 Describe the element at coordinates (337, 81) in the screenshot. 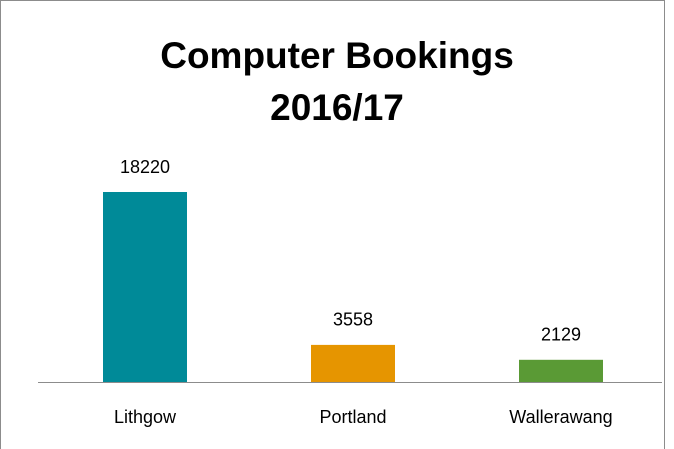

I see `chart-title: Computer Bookings 2016/17` at that location.